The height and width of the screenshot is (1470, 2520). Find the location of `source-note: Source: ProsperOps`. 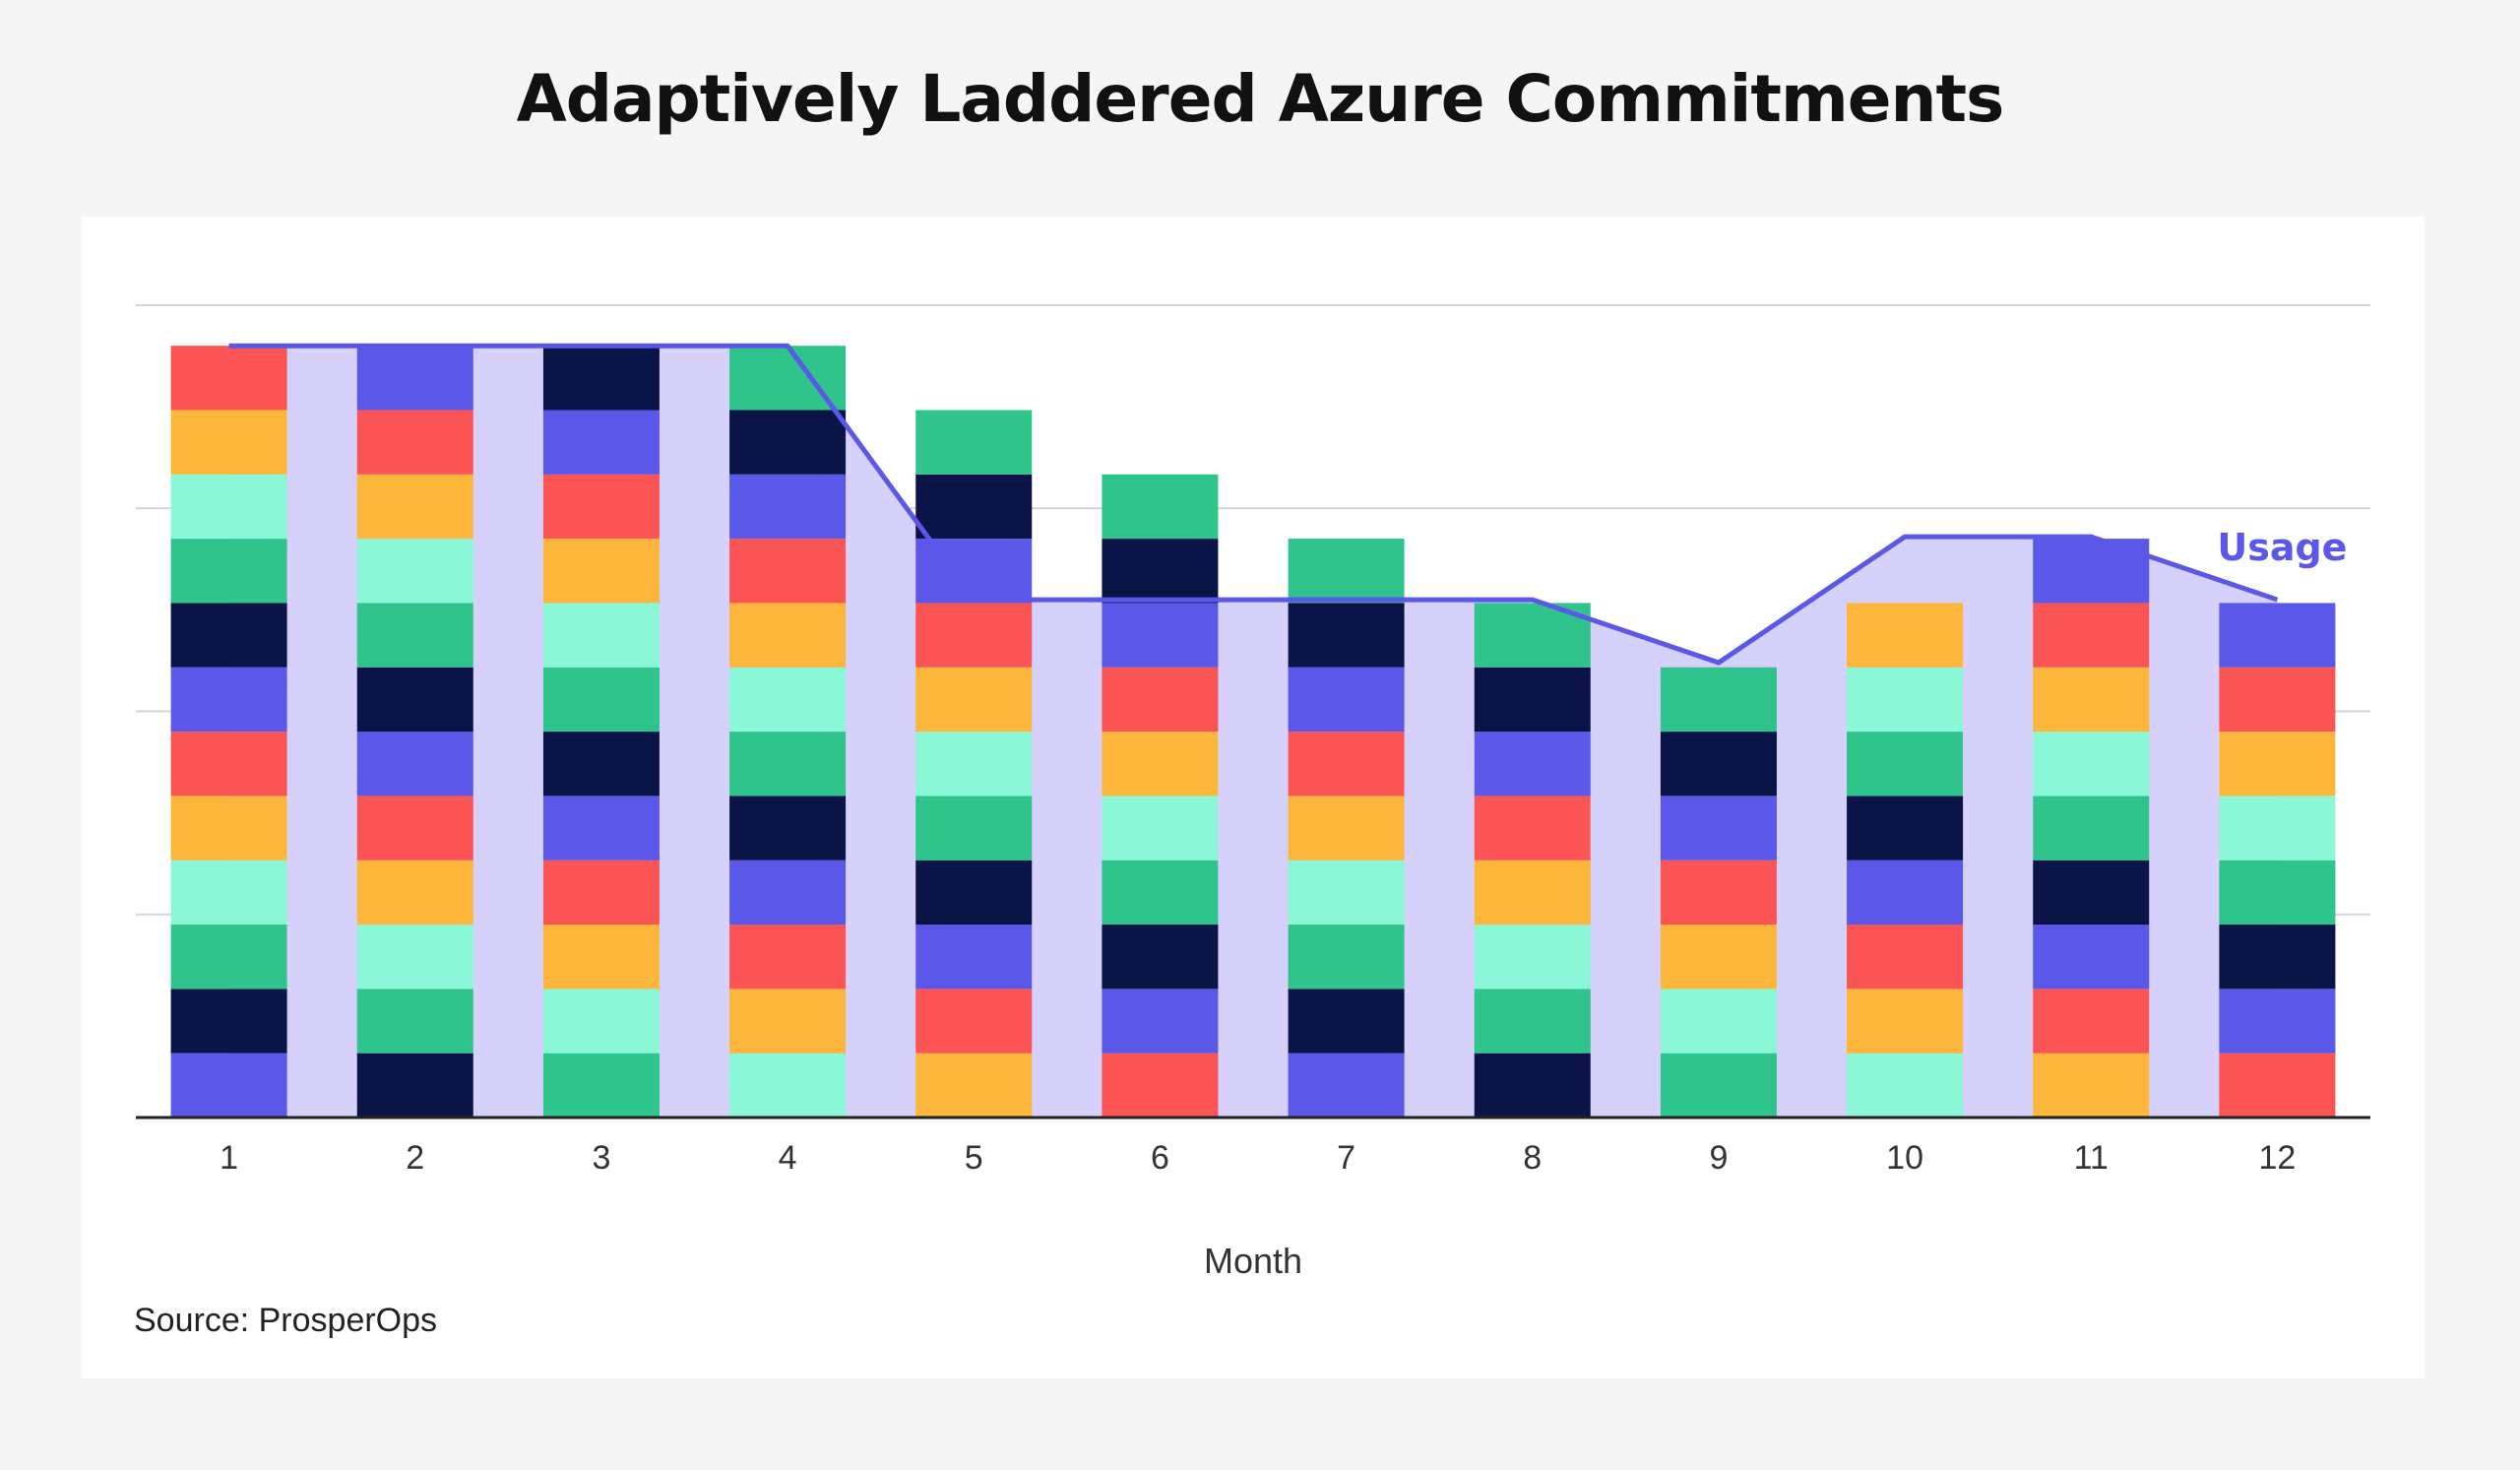

source-note: Source: ProsperOps is located at coordinates (286, 1320).